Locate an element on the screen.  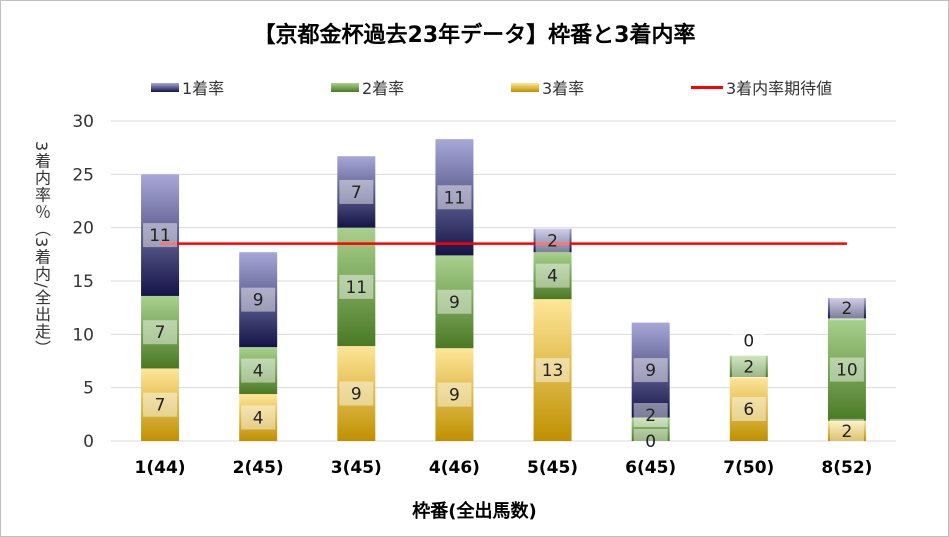
data-label: 6 is located at coordinates (748, 410).